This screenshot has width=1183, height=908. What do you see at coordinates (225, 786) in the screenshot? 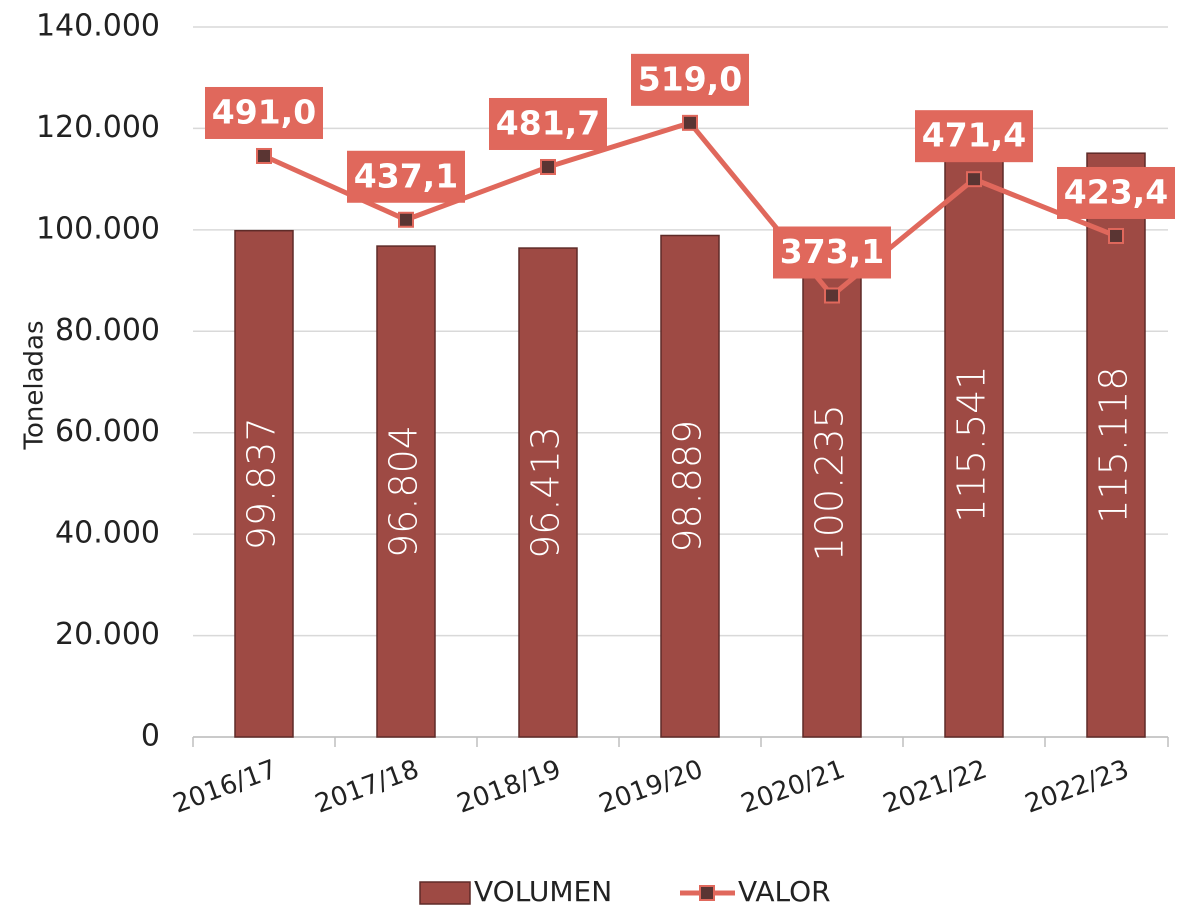
I see `x-tick-label: 2016/17` at bounding box center [225, 786].